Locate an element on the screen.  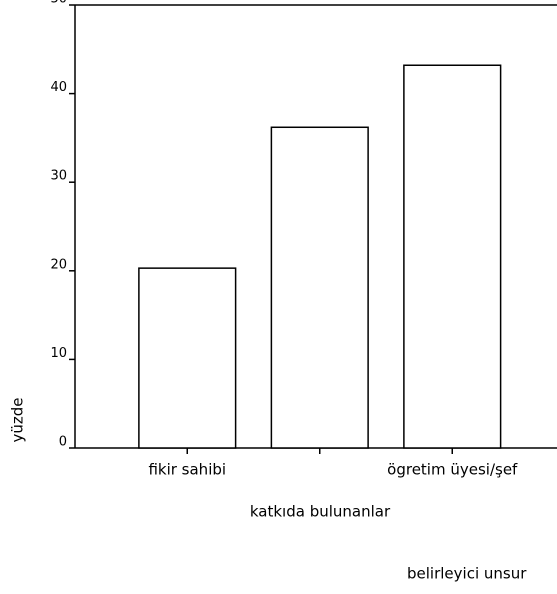
y-tick-label: 40 is located at coordinates (58, 87).